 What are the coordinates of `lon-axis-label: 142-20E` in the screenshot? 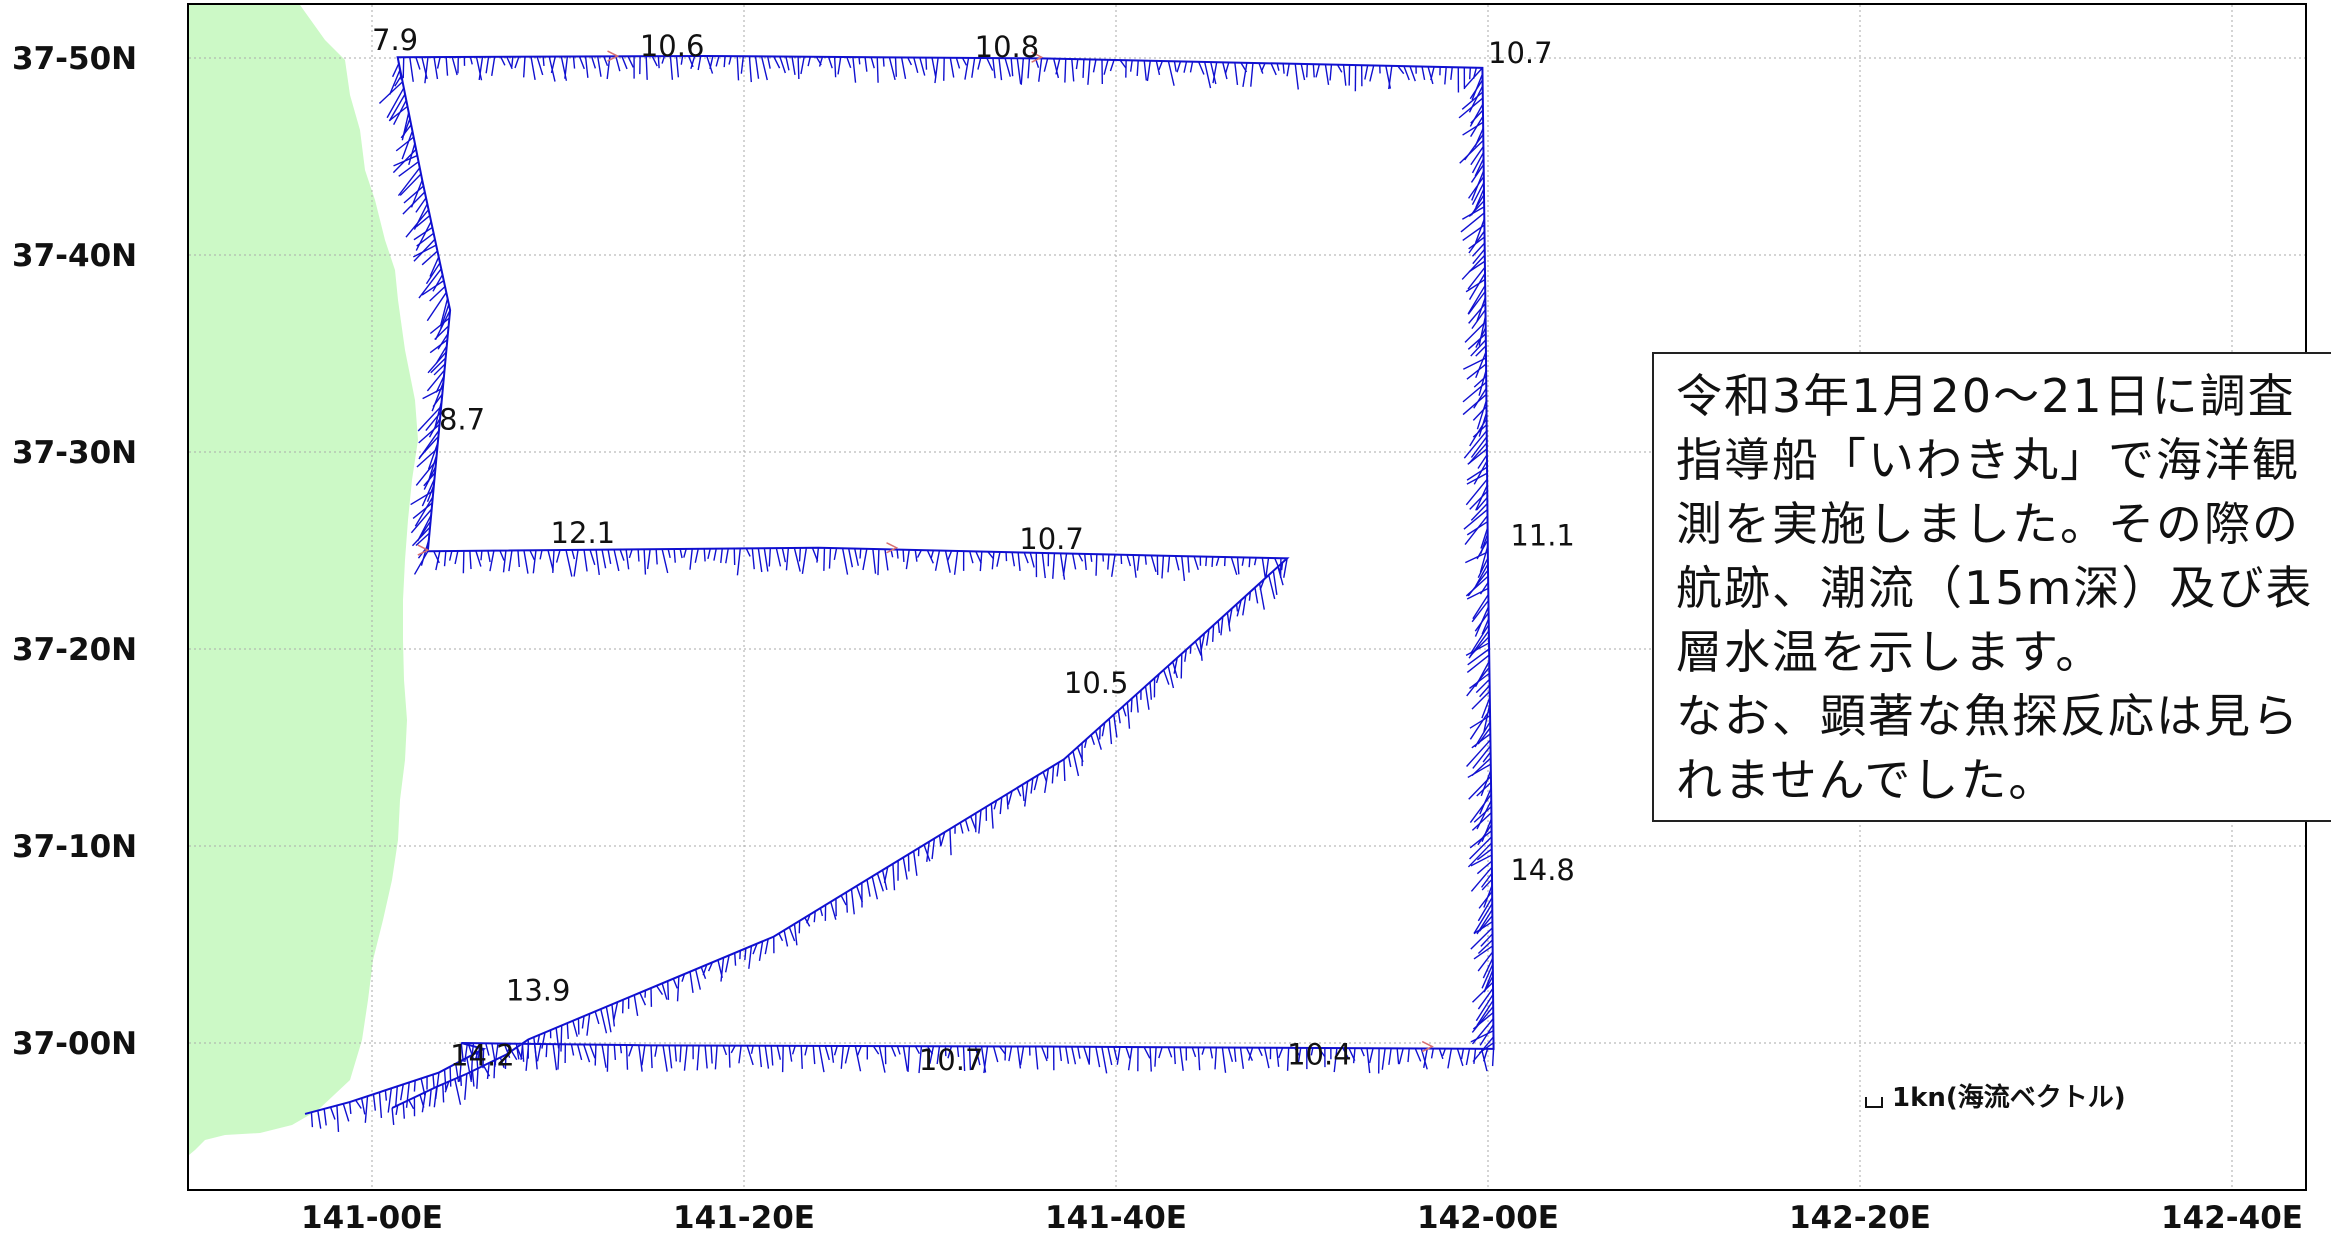 It's located at (1860, 1218).